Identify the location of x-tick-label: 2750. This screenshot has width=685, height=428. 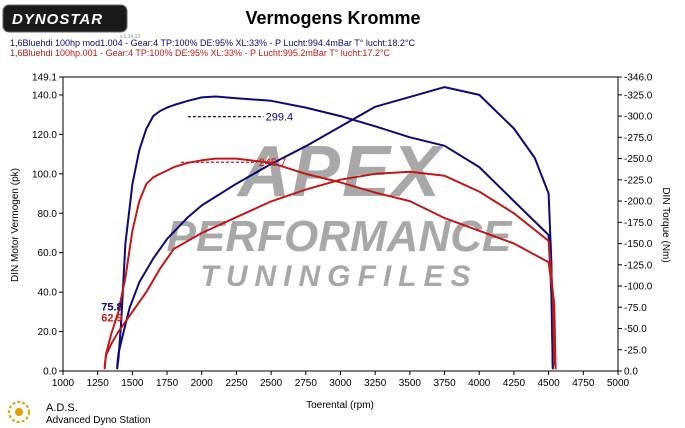
(306, 383).